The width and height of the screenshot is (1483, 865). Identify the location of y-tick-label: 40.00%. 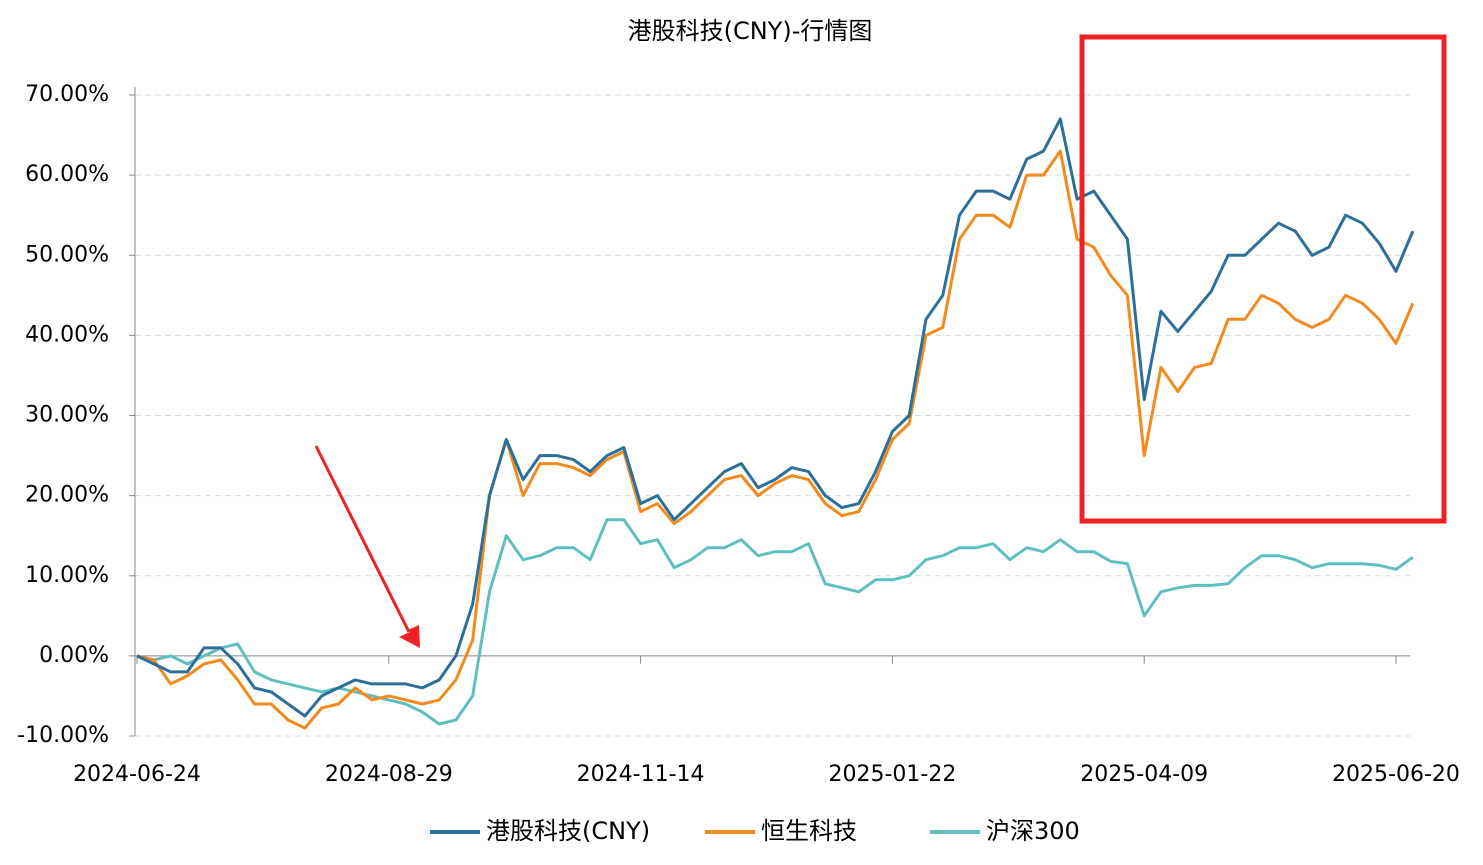
(67, 334).